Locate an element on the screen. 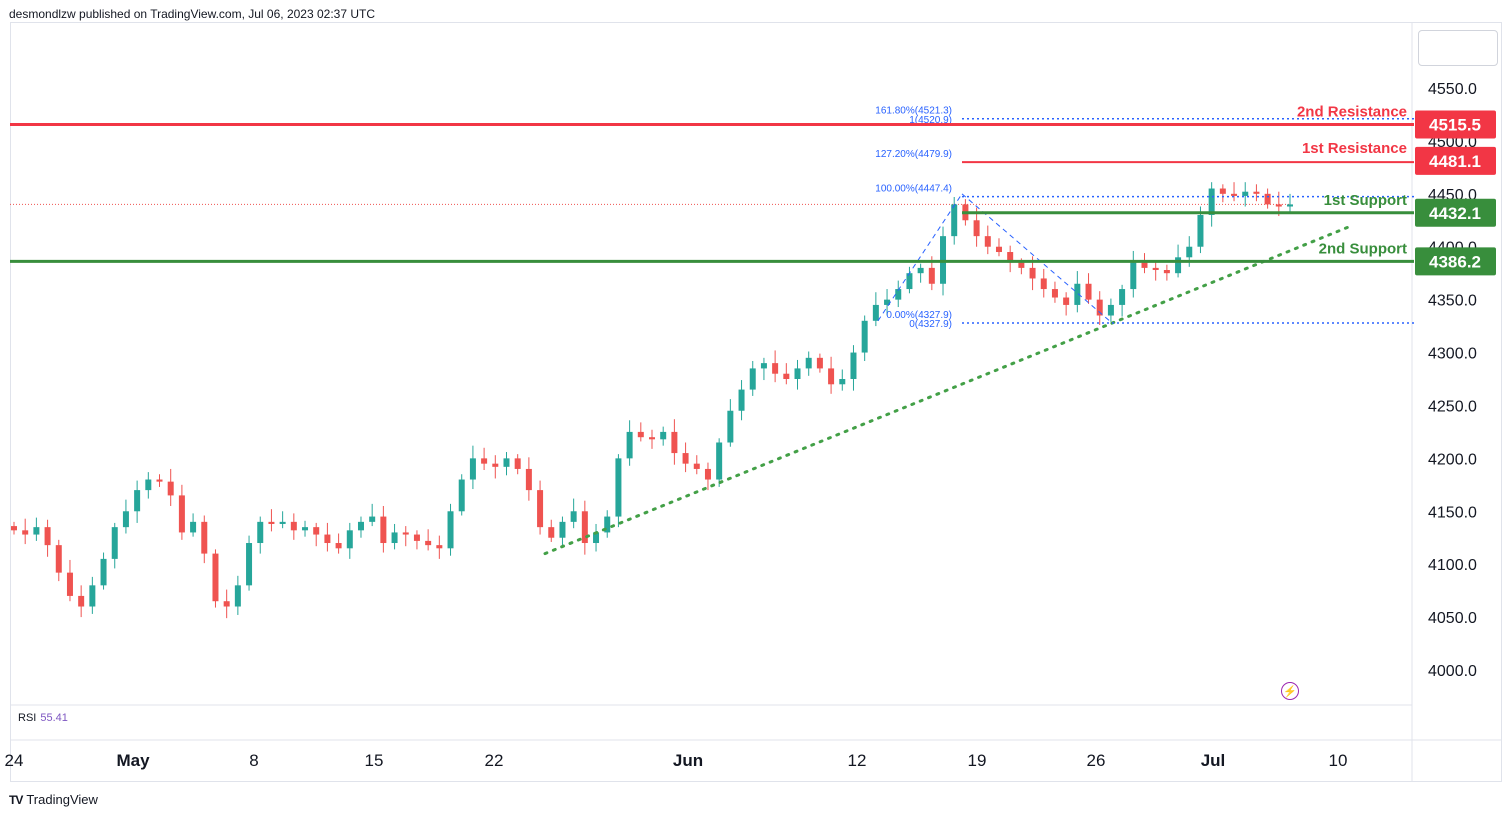 The image size is (1511, 818). x-tick-label: Jun is located at coordinates (688, 760).